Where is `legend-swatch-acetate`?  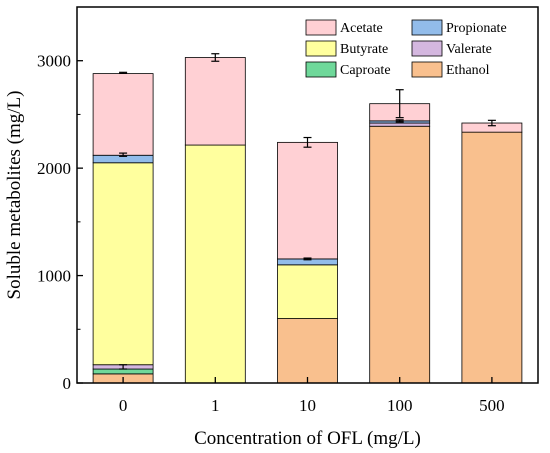
legend-swatch-acetate is located at coordinates (321, 27).